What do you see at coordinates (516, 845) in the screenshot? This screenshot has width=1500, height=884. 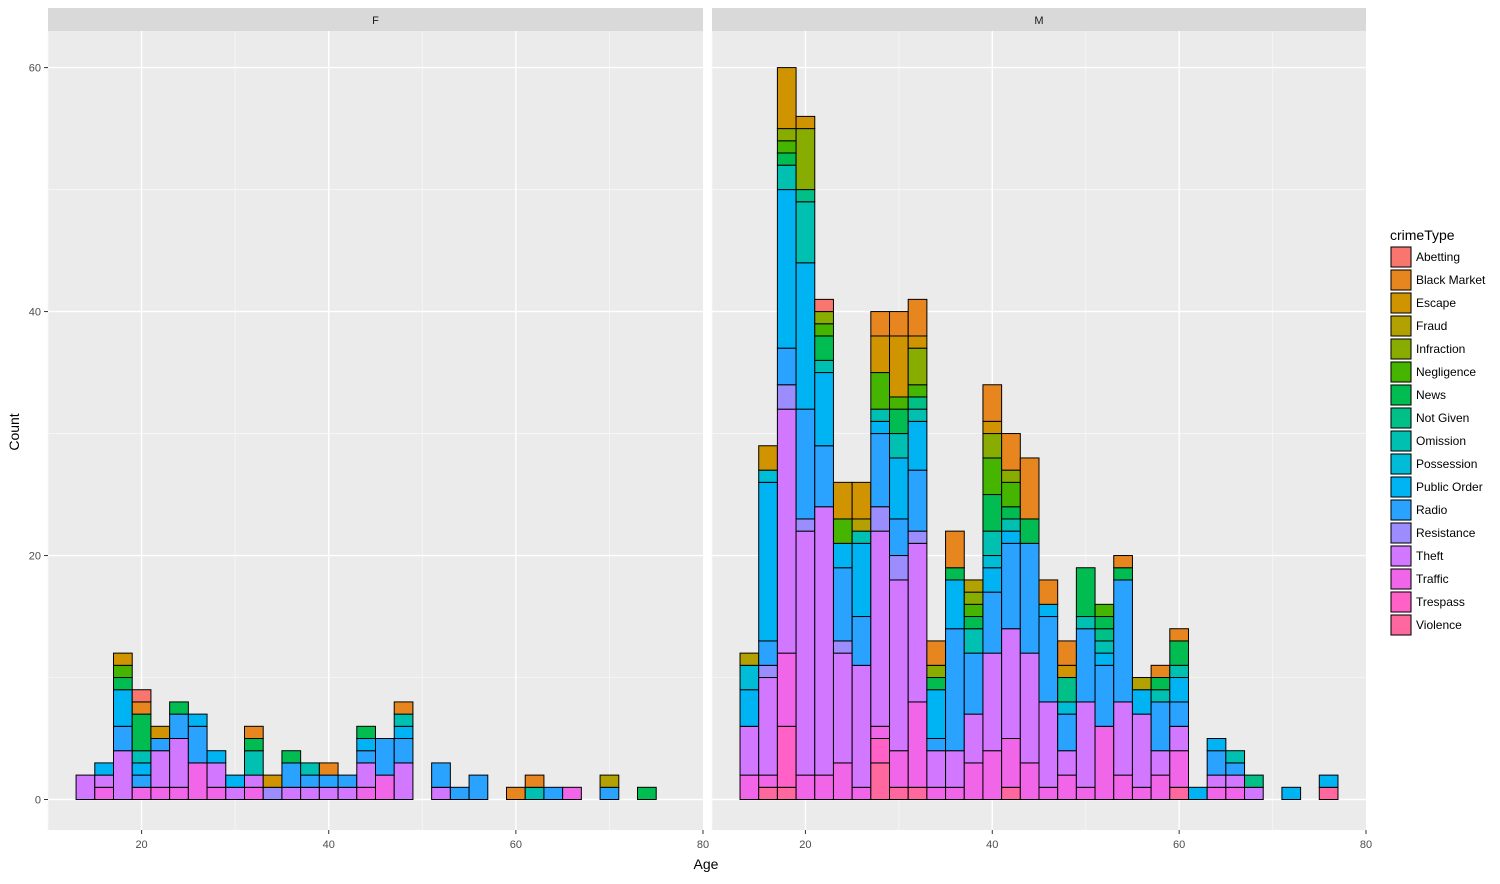 I see `x-tick-label: 60` at bounding box center [516, 845].